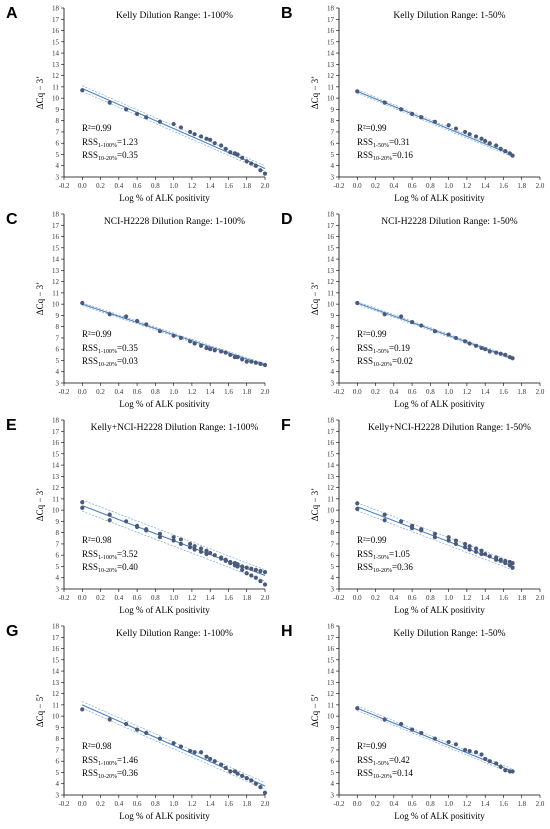  I want to click on chart-title: Kelly+NCI-H2228 Dilution Range: 1-100%, so click(175, 428).